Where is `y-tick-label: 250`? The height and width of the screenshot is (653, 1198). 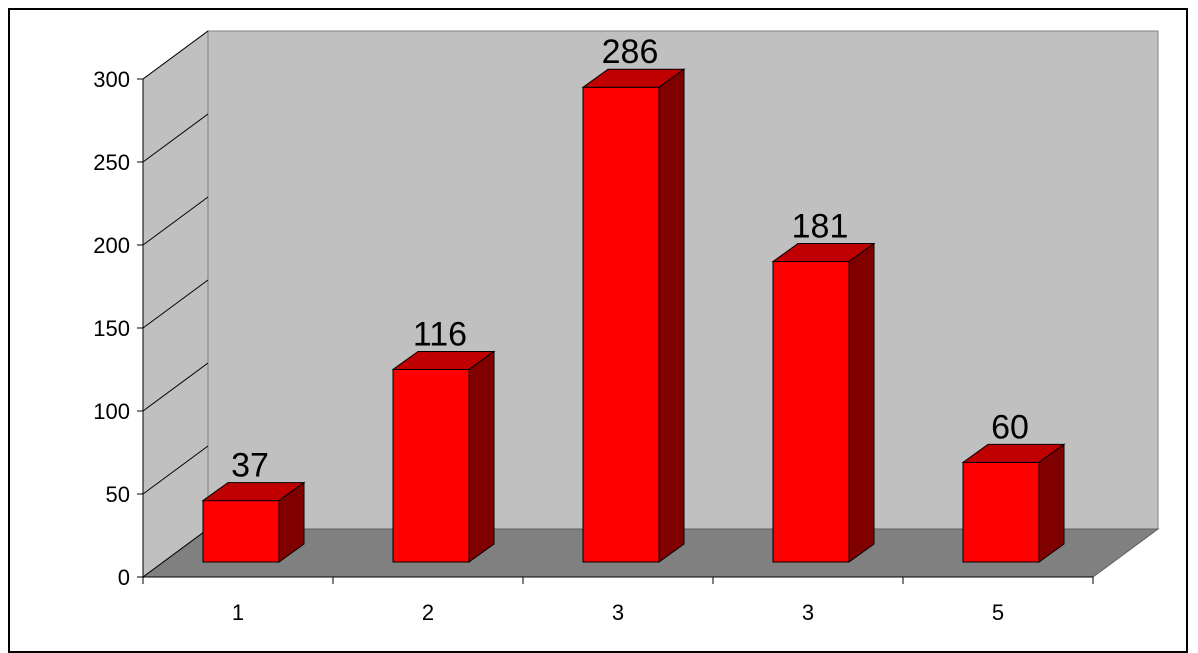 y-tick-label: 250 is located at coordinates (111, 162).